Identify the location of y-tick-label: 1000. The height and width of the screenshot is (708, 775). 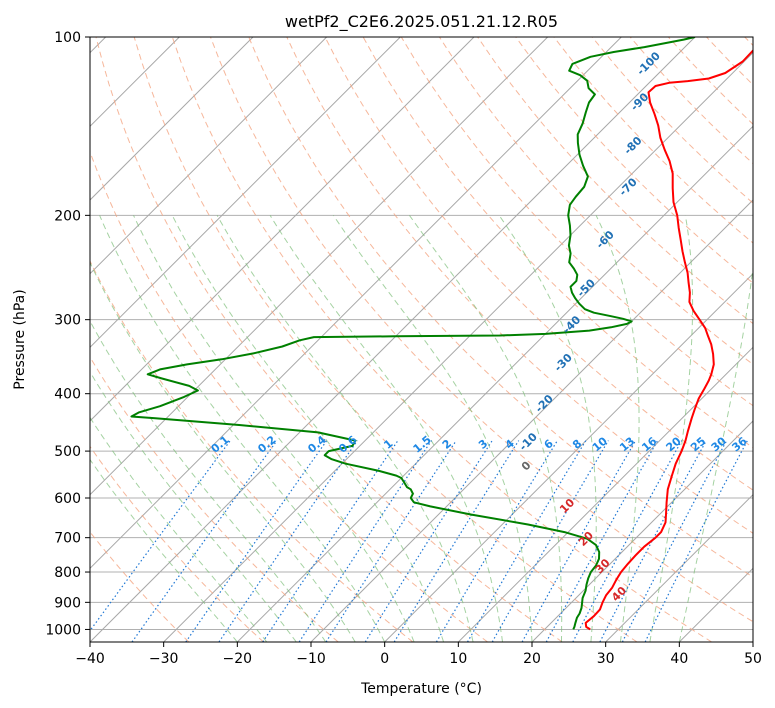
(63, 630).